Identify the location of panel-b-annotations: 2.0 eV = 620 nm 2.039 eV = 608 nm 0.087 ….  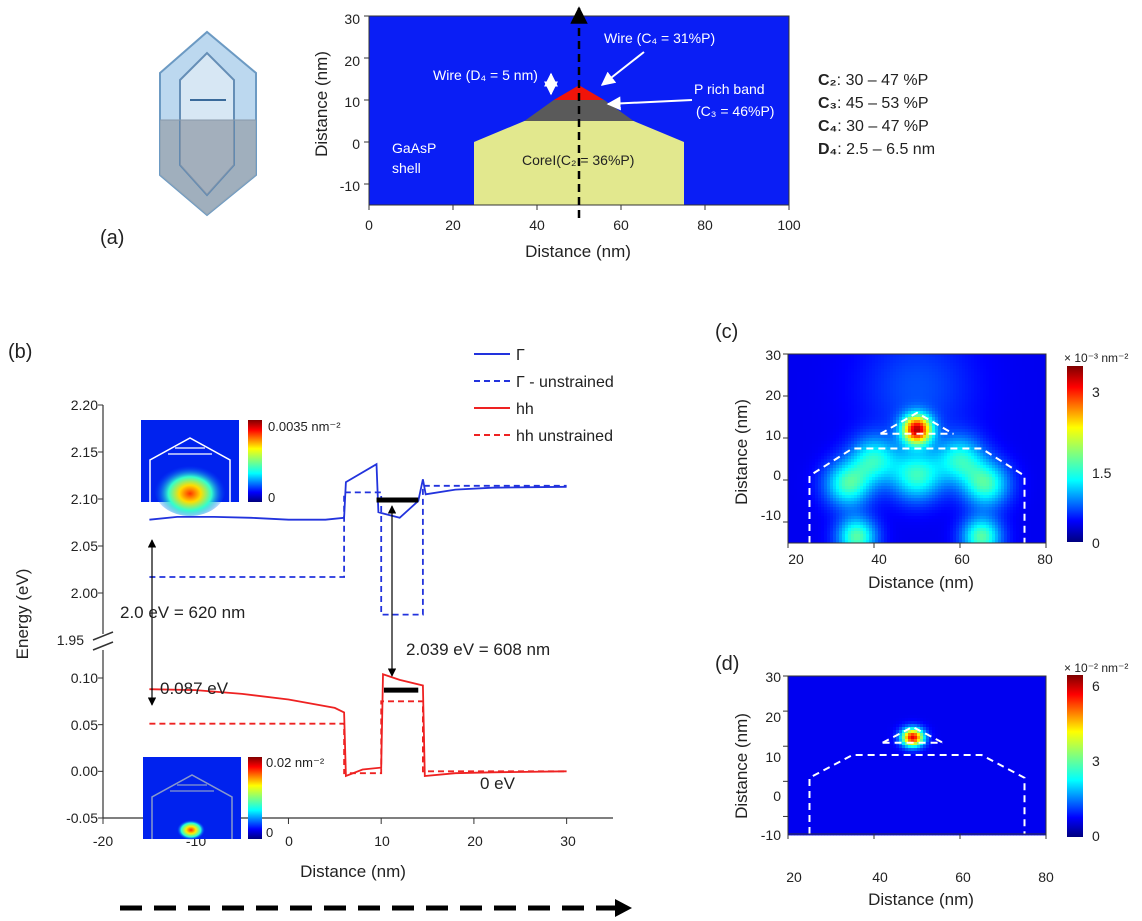
(335, 649).